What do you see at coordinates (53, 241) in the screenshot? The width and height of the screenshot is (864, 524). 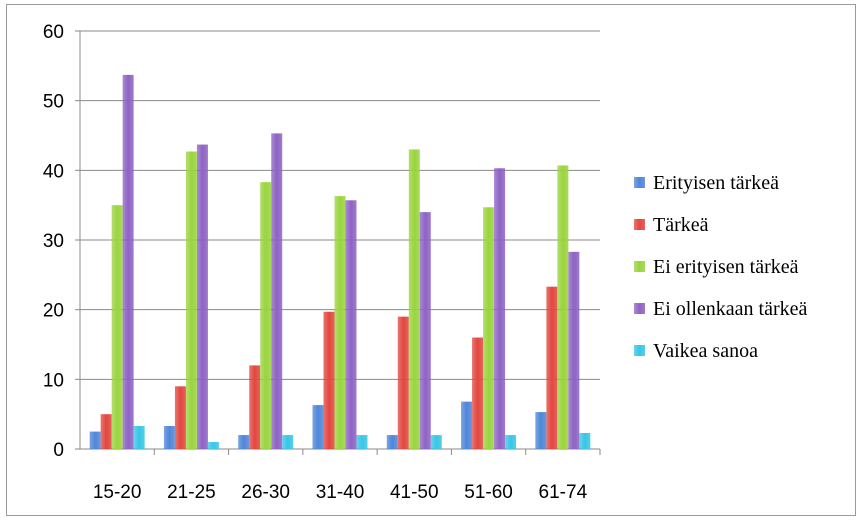 I see `y-tick-label: 30` at bounding box center [53, 241].